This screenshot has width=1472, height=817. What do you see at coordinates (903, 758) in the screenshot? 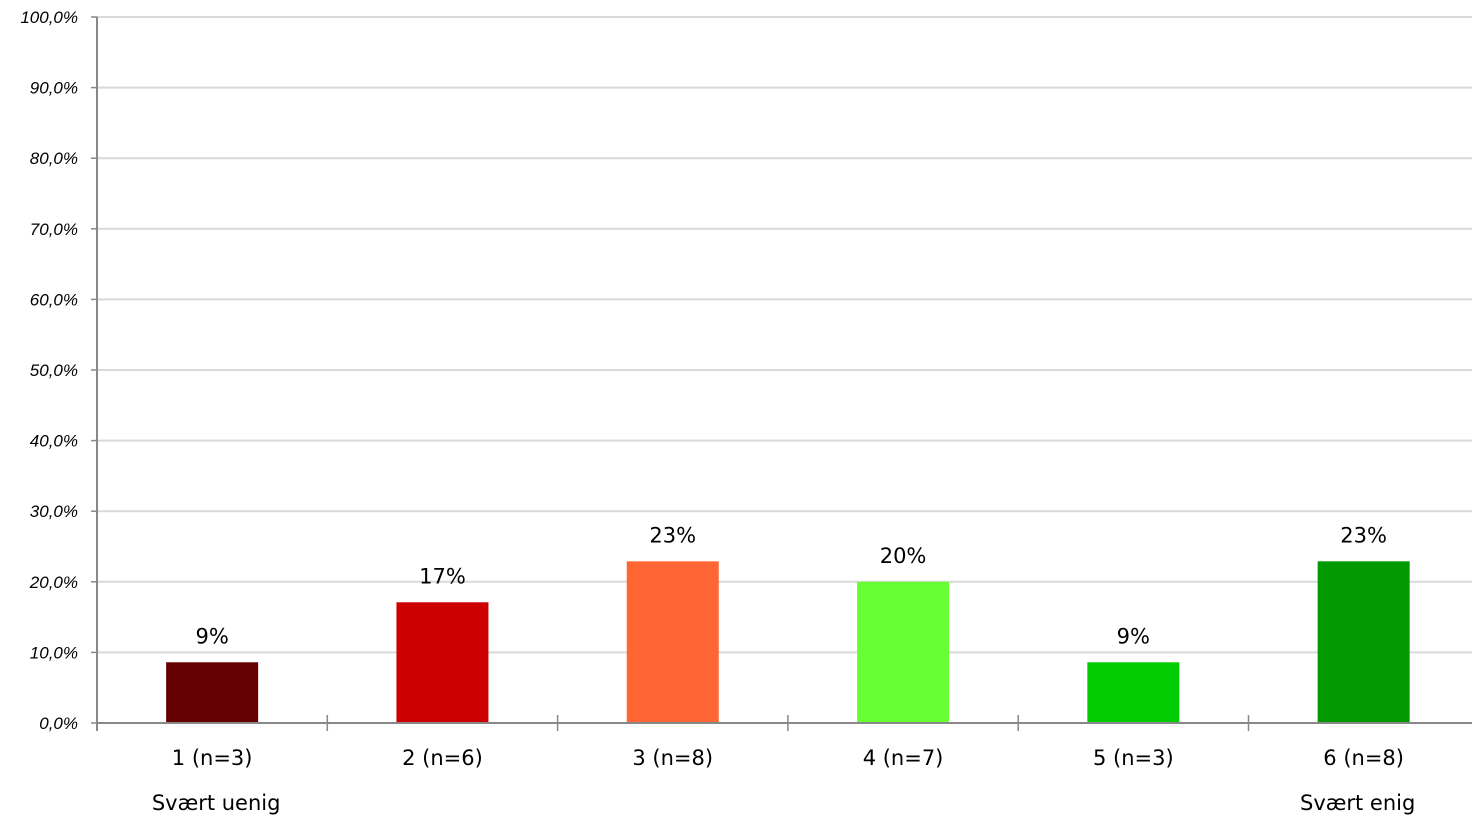
I see `x-tick-label: 4 (n=7)` at bounding box center [903, 758].